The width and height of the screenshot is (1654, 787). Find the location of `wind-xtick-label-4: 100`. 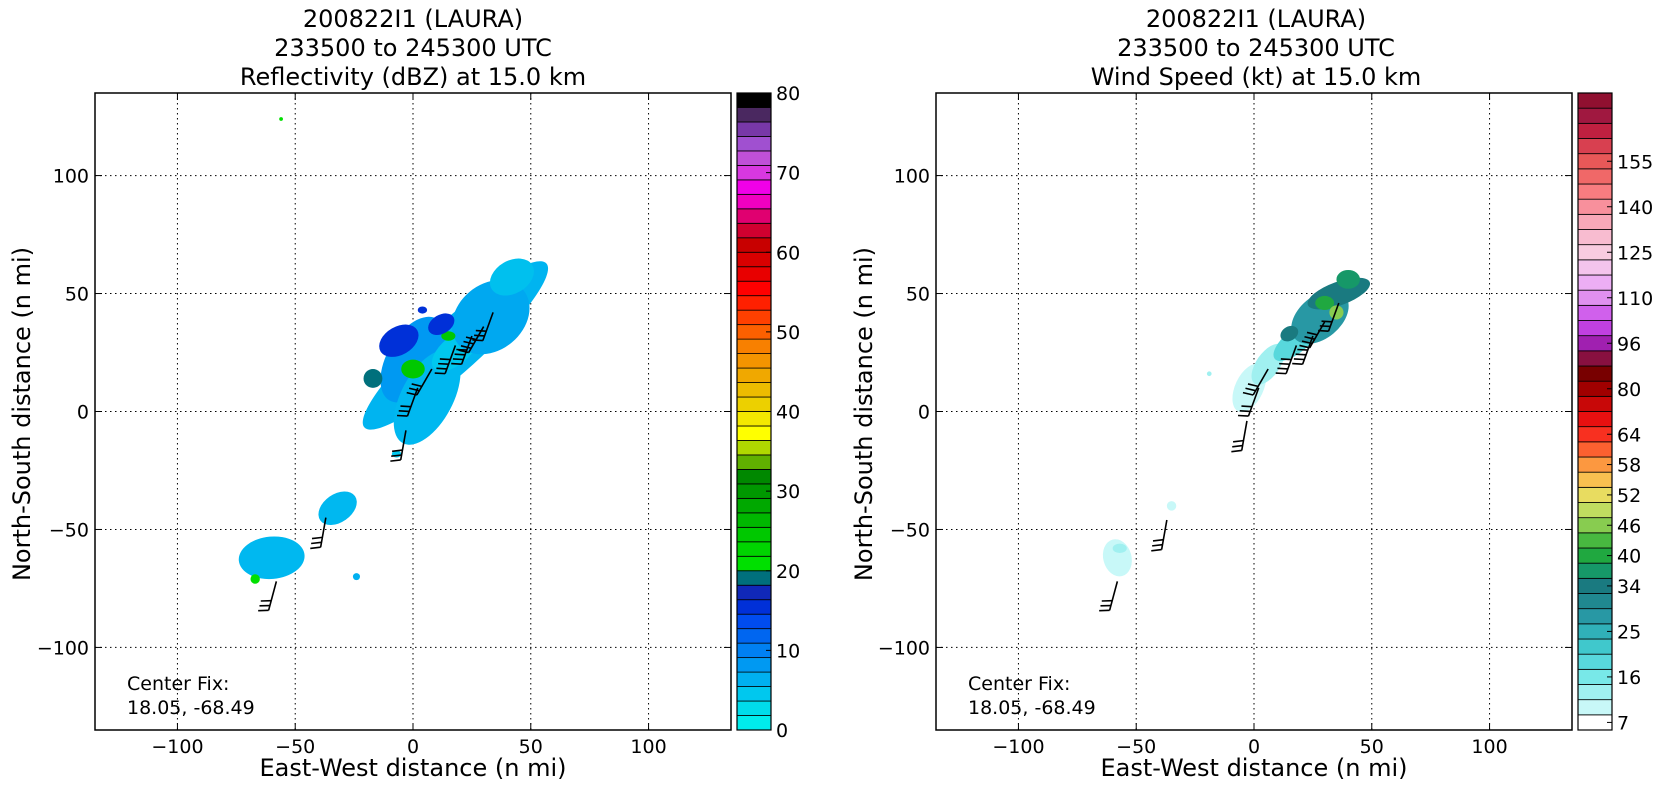

wind-xtick-label-4: 100 is located at coordinates (1489, 747).